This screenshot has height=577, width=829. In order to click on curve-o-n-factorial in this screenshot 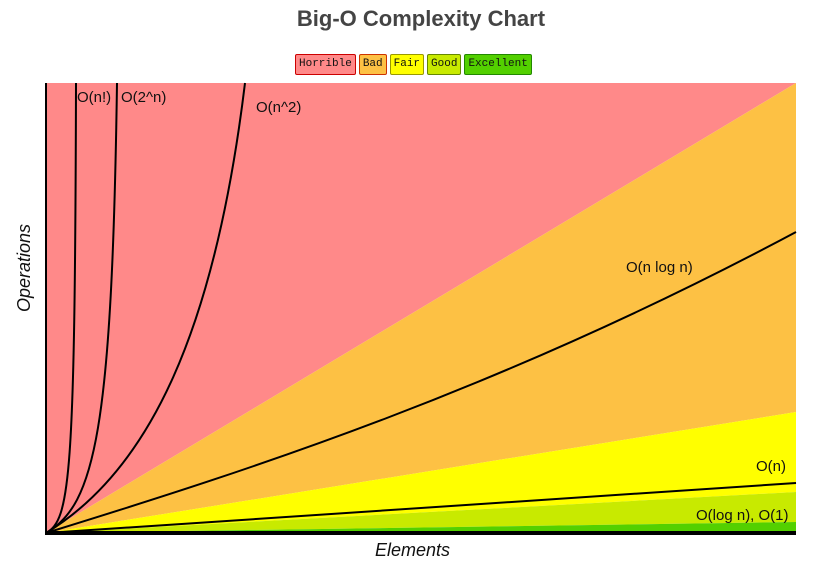, I will do `click(61, 308)`.